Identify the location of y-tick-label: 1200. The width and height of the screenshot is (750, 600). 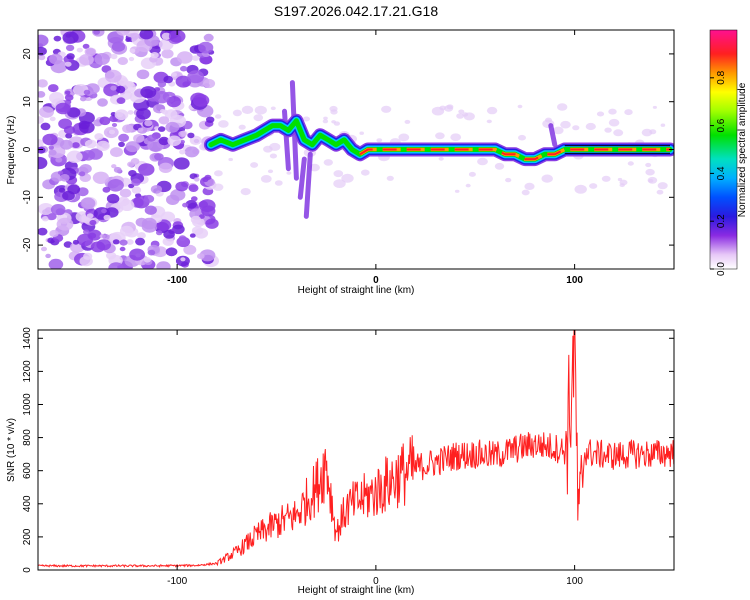
(27, 371).